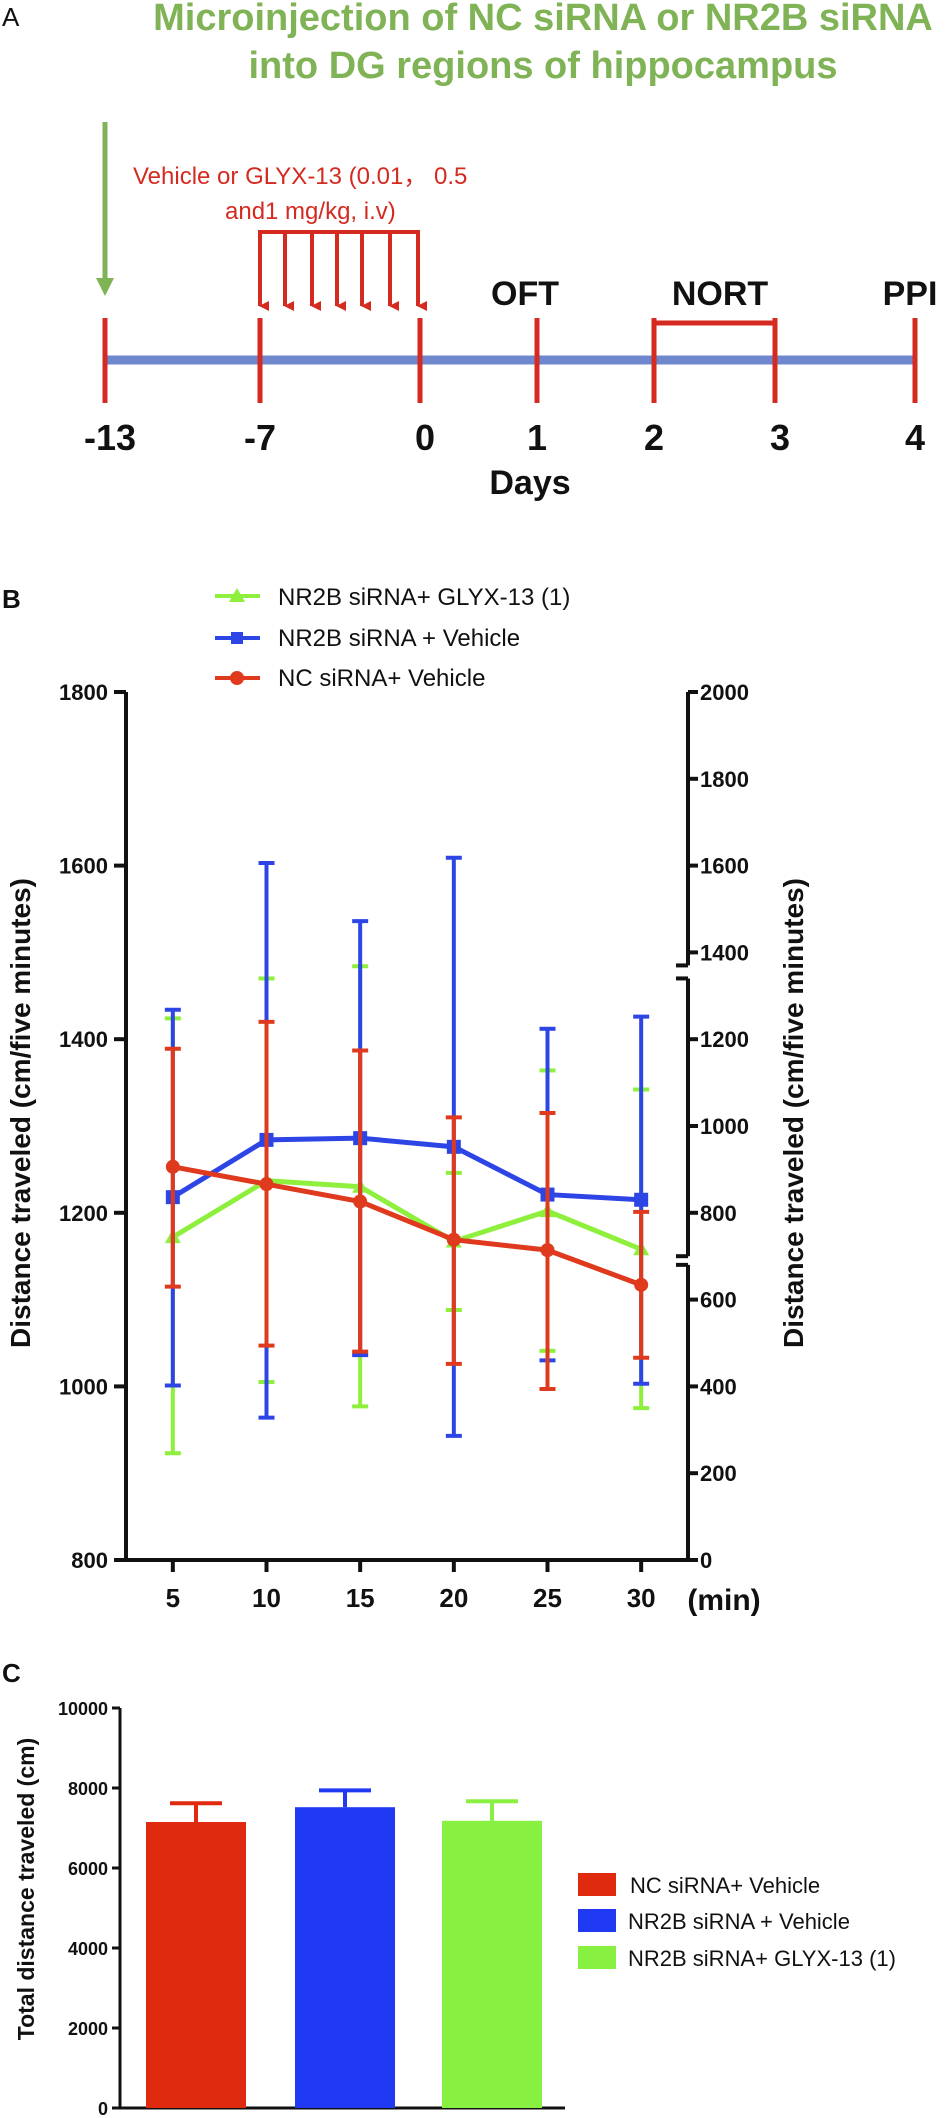  Describe the element at coordinates (83, 1213) in the screenshot. I see `left-y-tick-label: 1200` at that location.